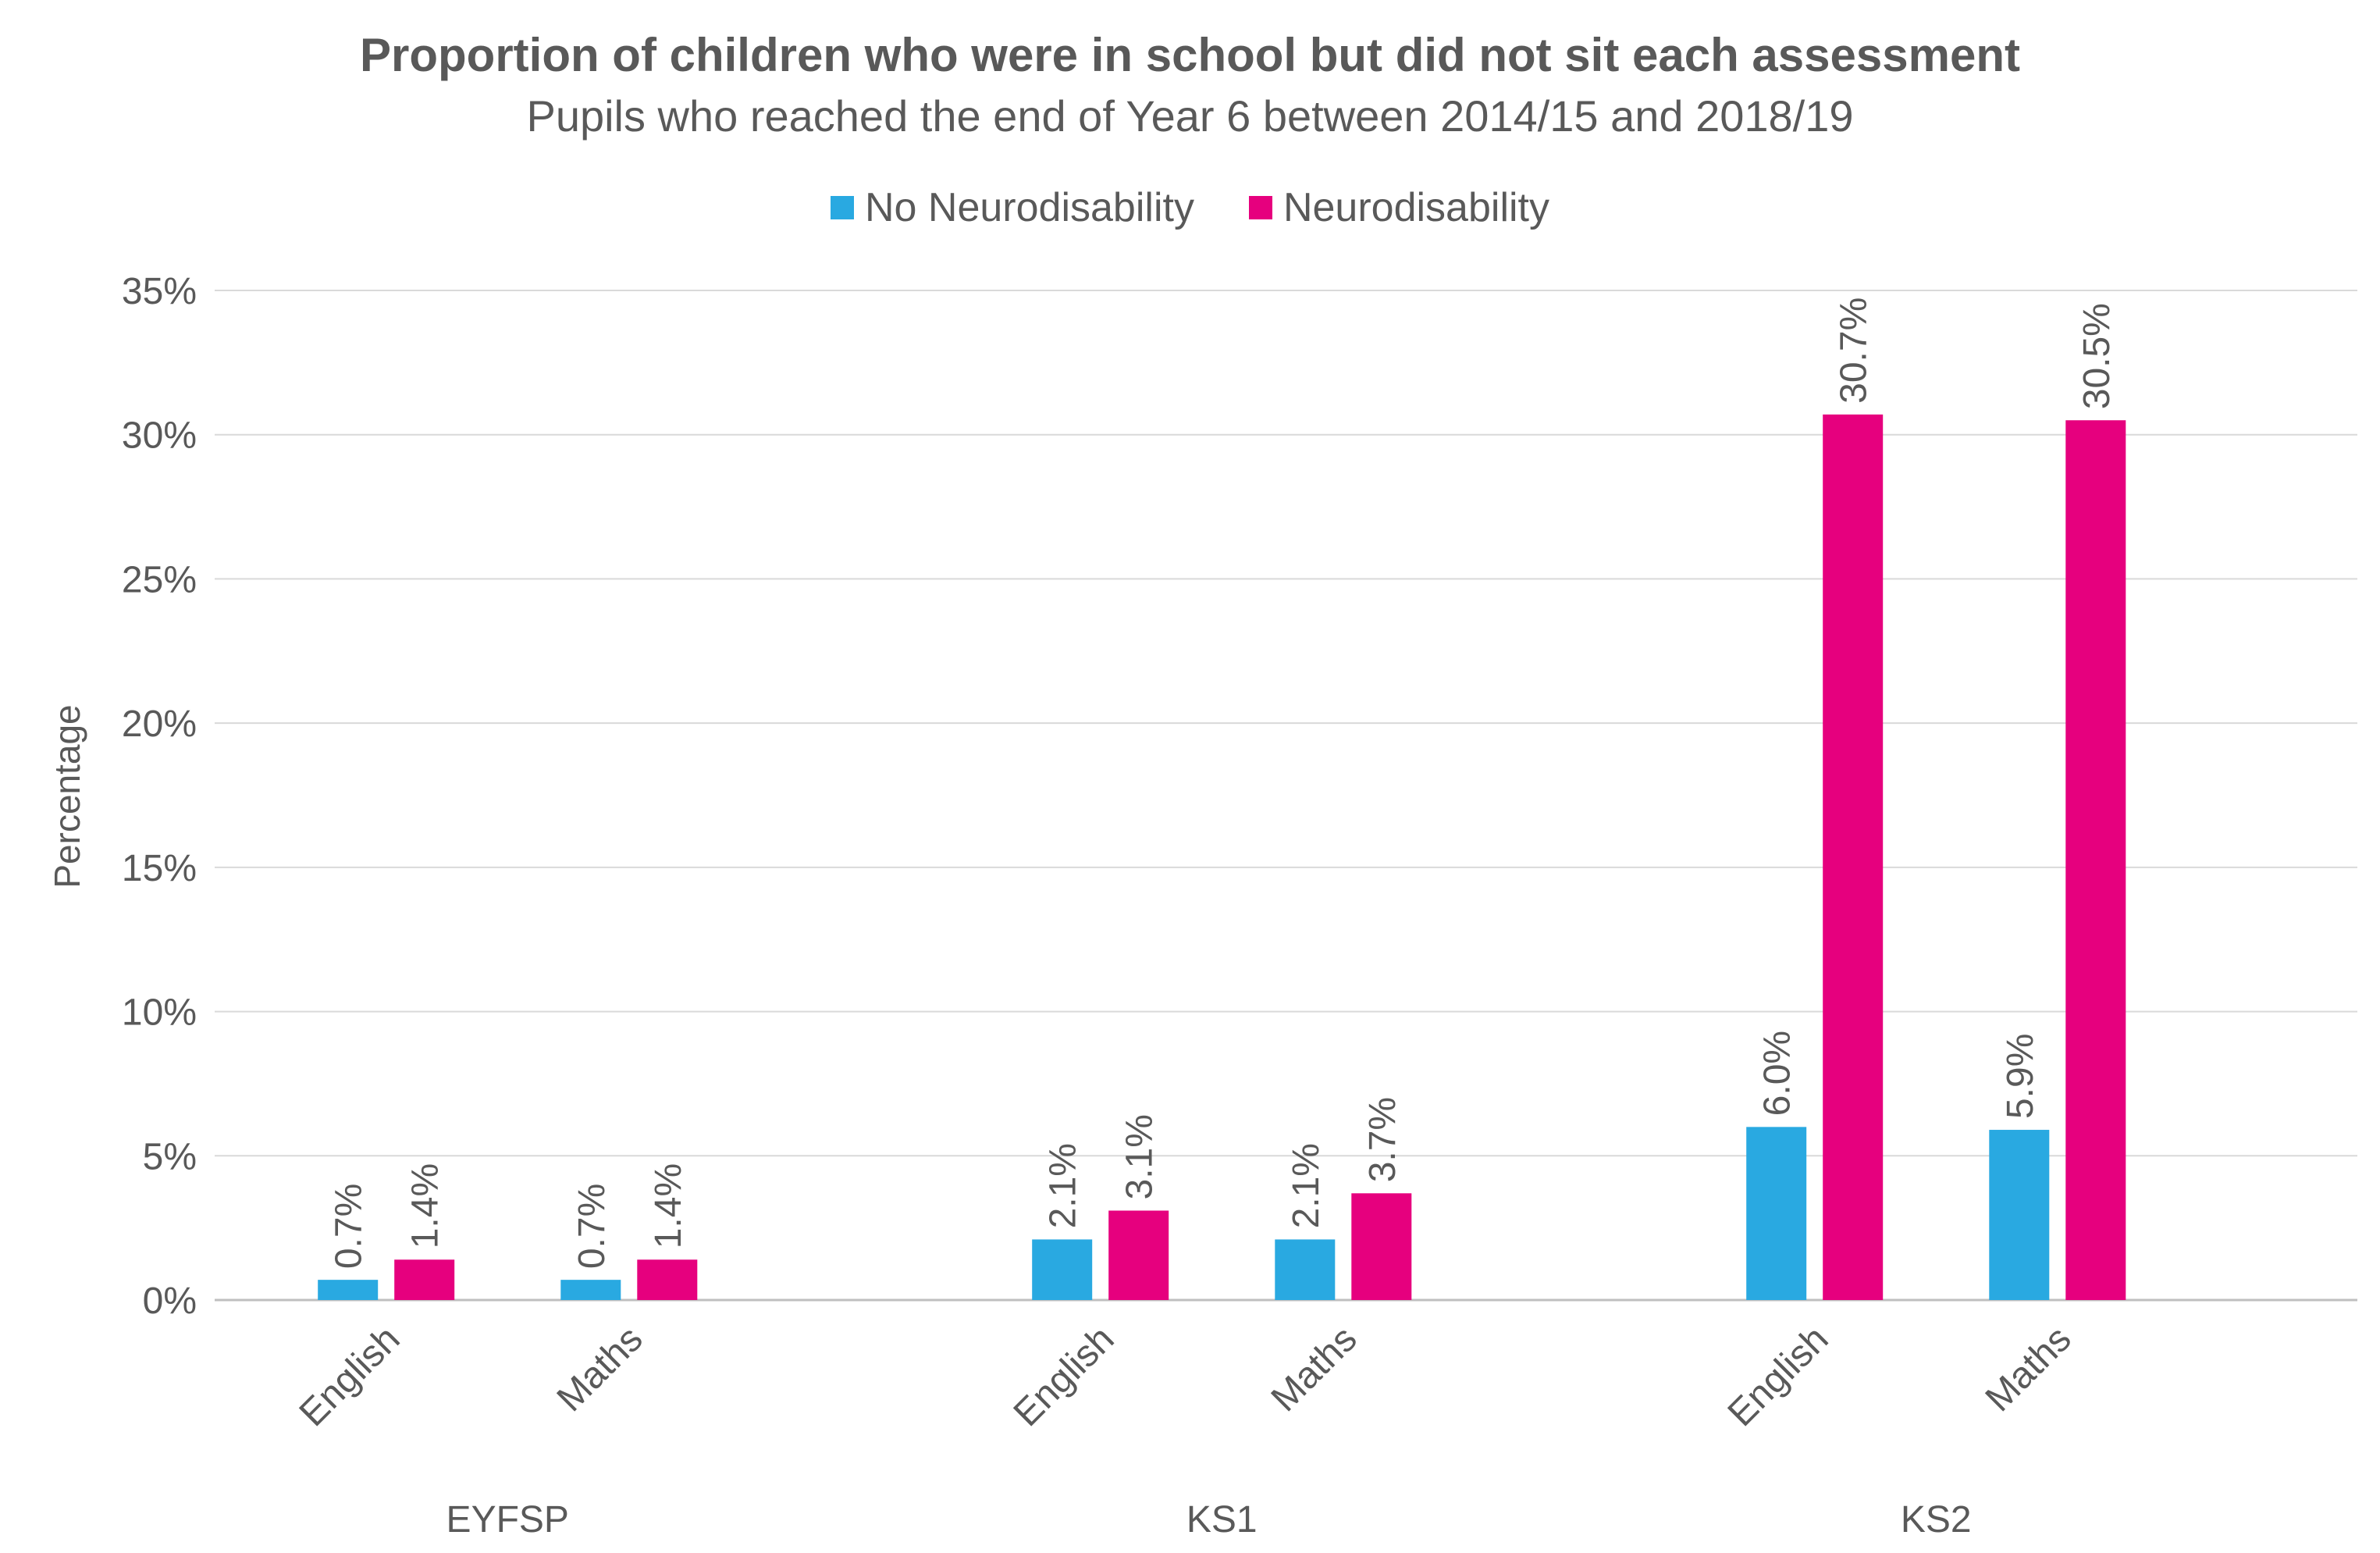  What do you see at coordinates (1936, 1520) in the screenshot?
I see `x-group-label: KS2` at bounding box center [1936, 1520].